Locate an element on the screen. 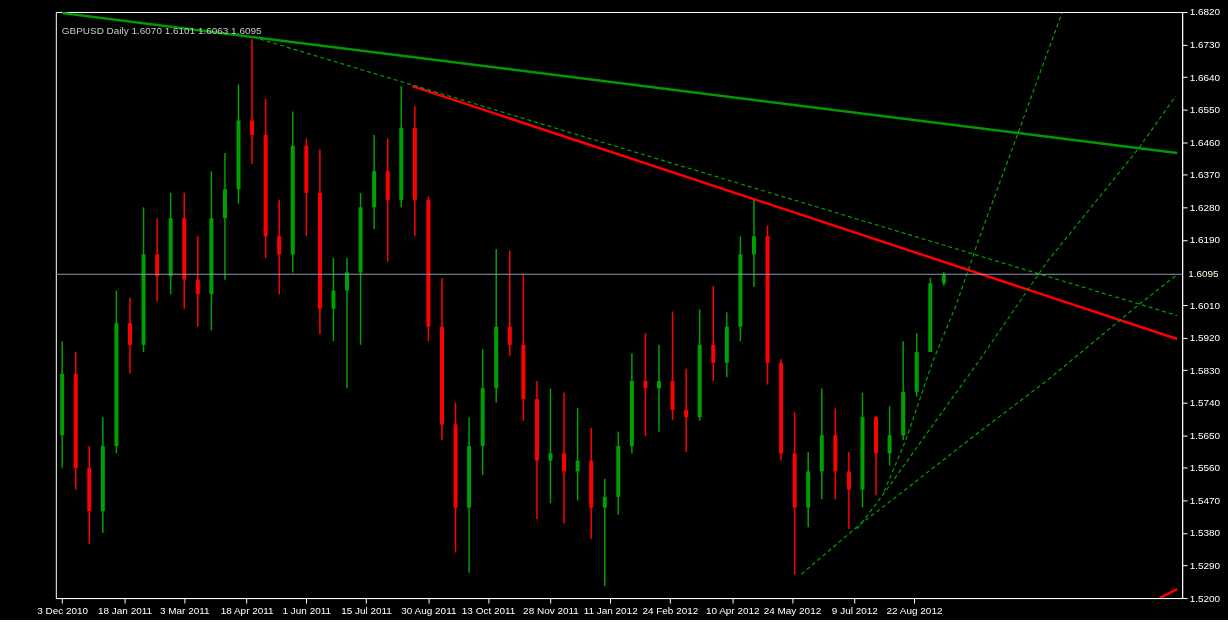 This screenshot has height=629, width=1228. x-tick-label: 3 Mar 2011 is located at coordinates (184, 610).